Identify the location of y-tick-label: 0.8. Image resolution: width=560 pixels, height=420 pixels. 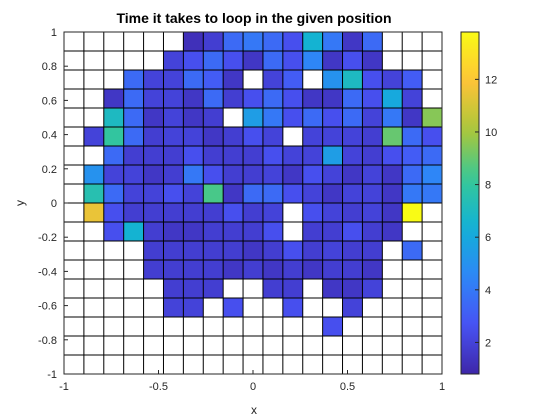
(49, 67).